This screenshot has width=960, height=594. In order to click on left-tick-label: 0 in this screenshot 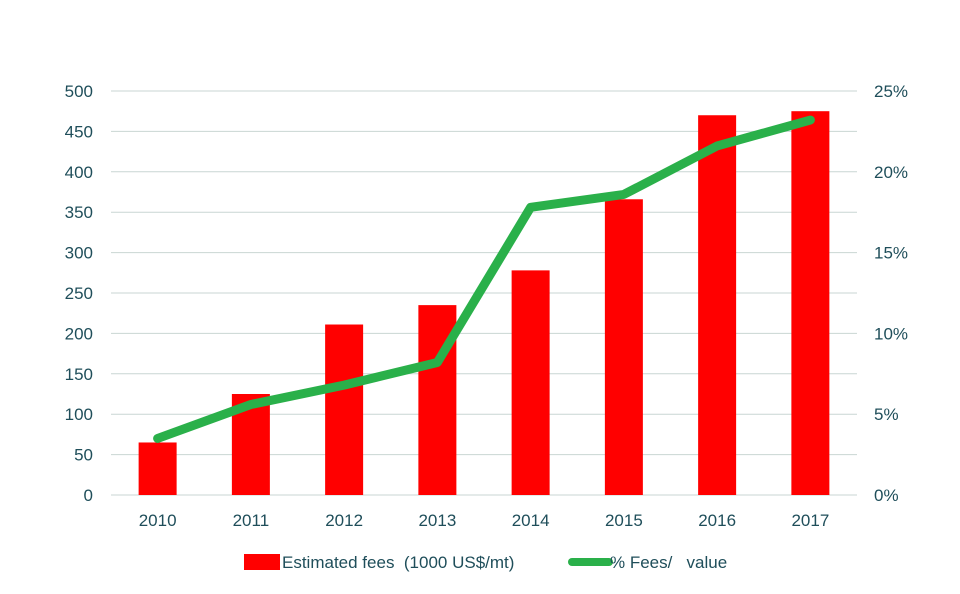, I will do `click(88, 495)`.